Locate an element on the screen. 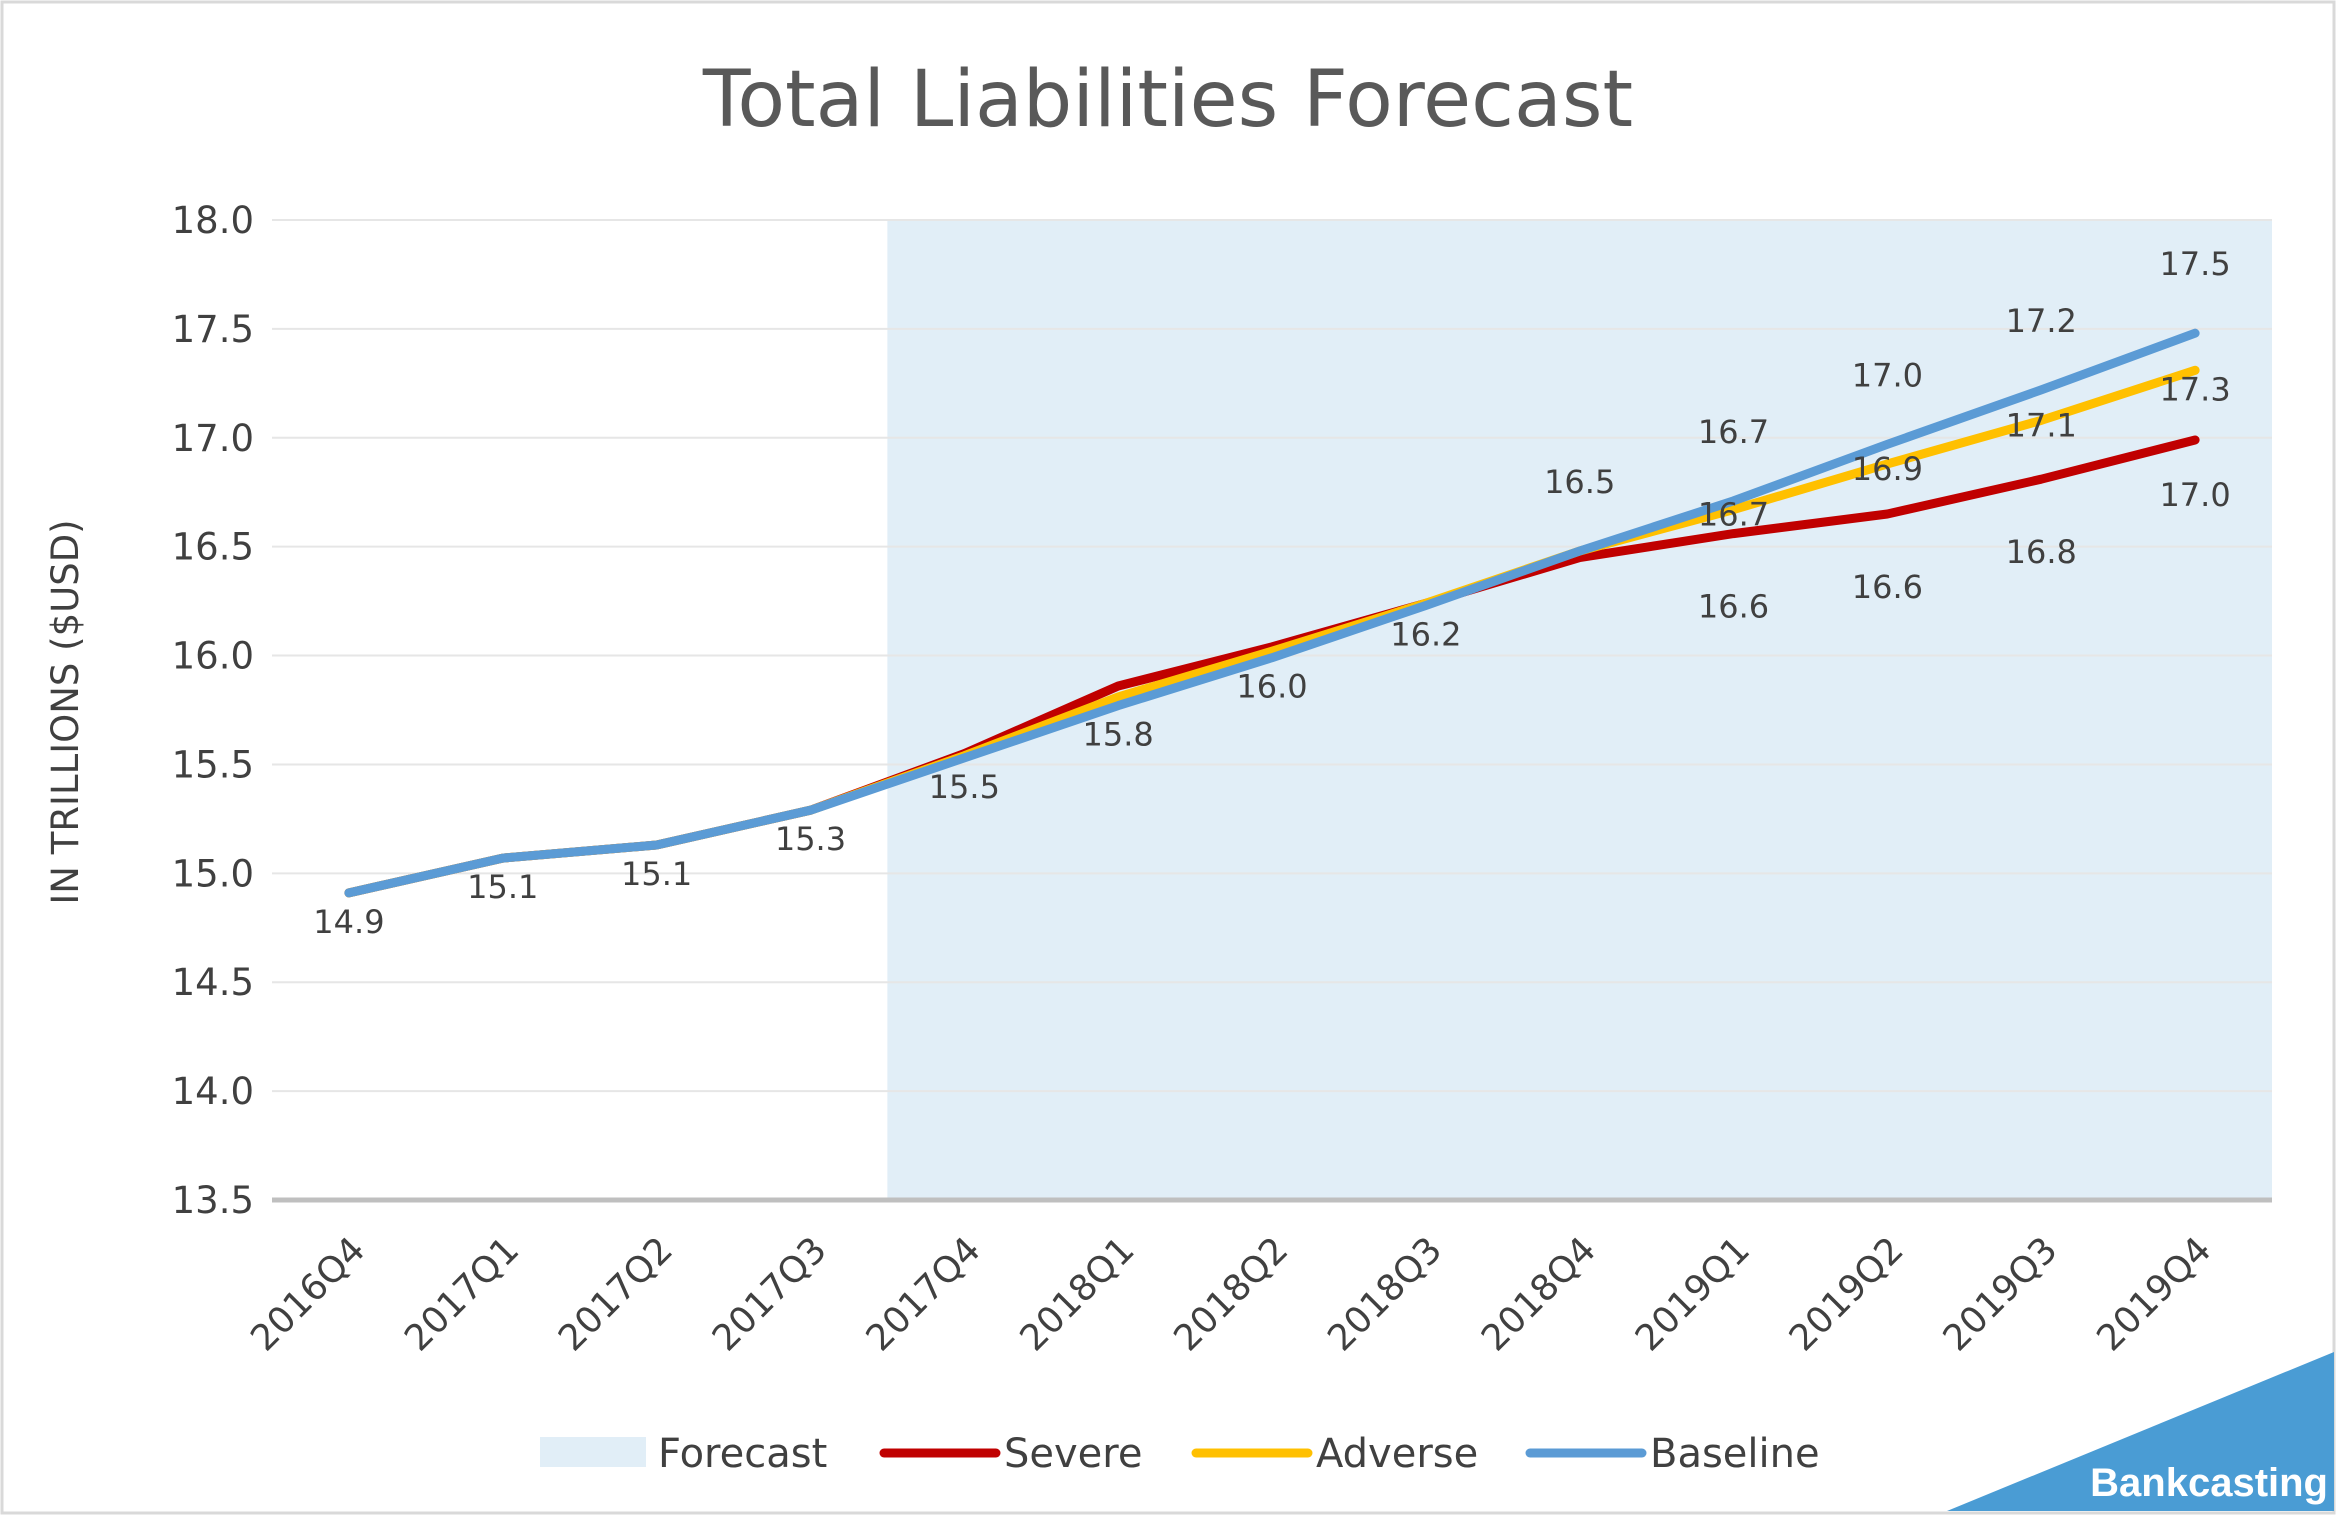 This screenshot has height=1515, width=2336. data-label-severe: 16.8 is located at coordinates (2041, 552).